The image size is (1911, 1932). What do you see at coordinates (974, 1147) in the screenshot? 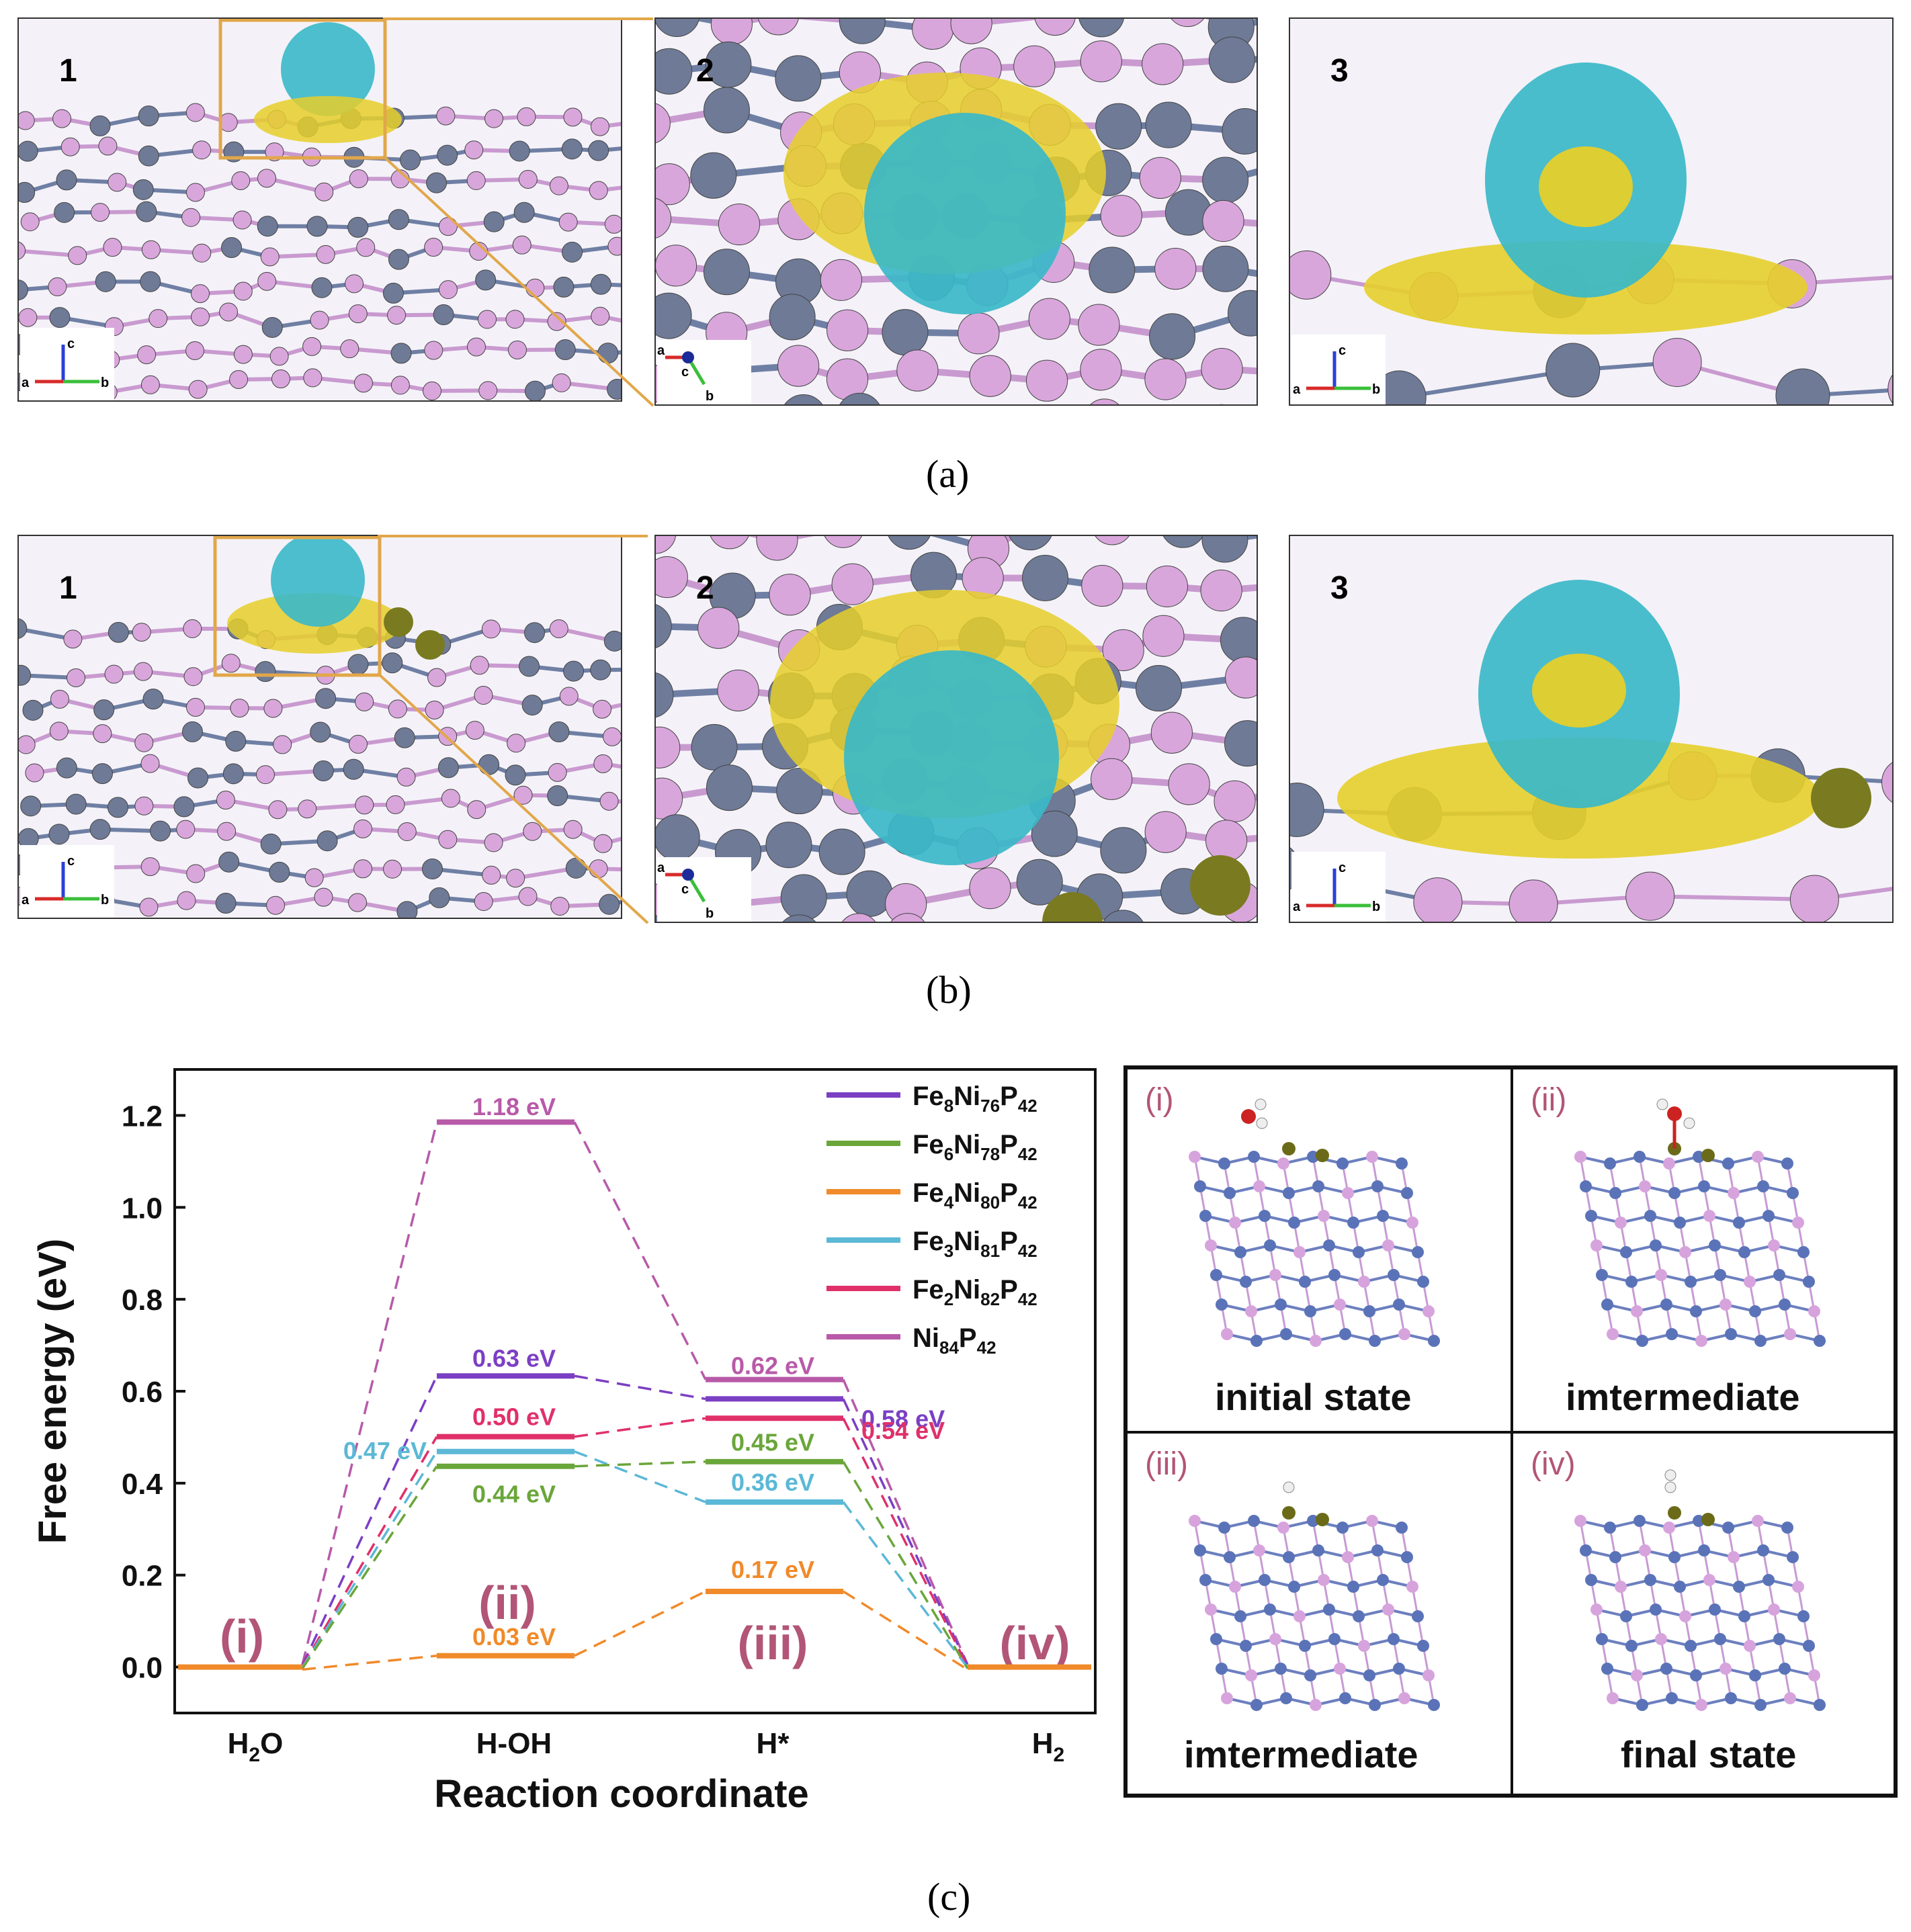
I see `legend-entry: Fe6Ni78P42` at bounding box center [974, 1147].